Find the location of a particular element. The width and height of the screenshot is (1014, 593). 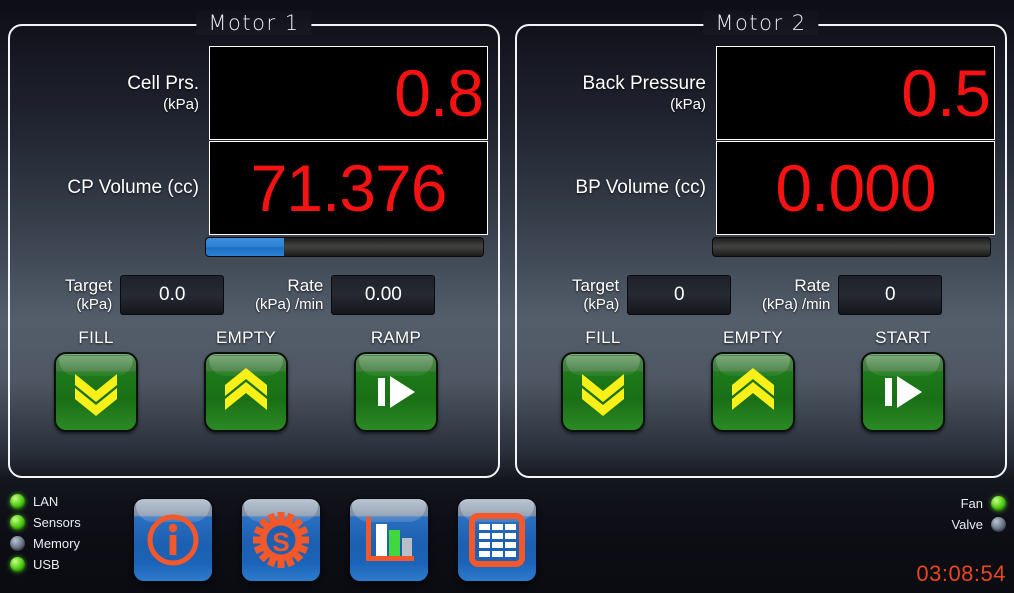

rate-input-motor-1: 0.00 is located at coordinates (383, 295).